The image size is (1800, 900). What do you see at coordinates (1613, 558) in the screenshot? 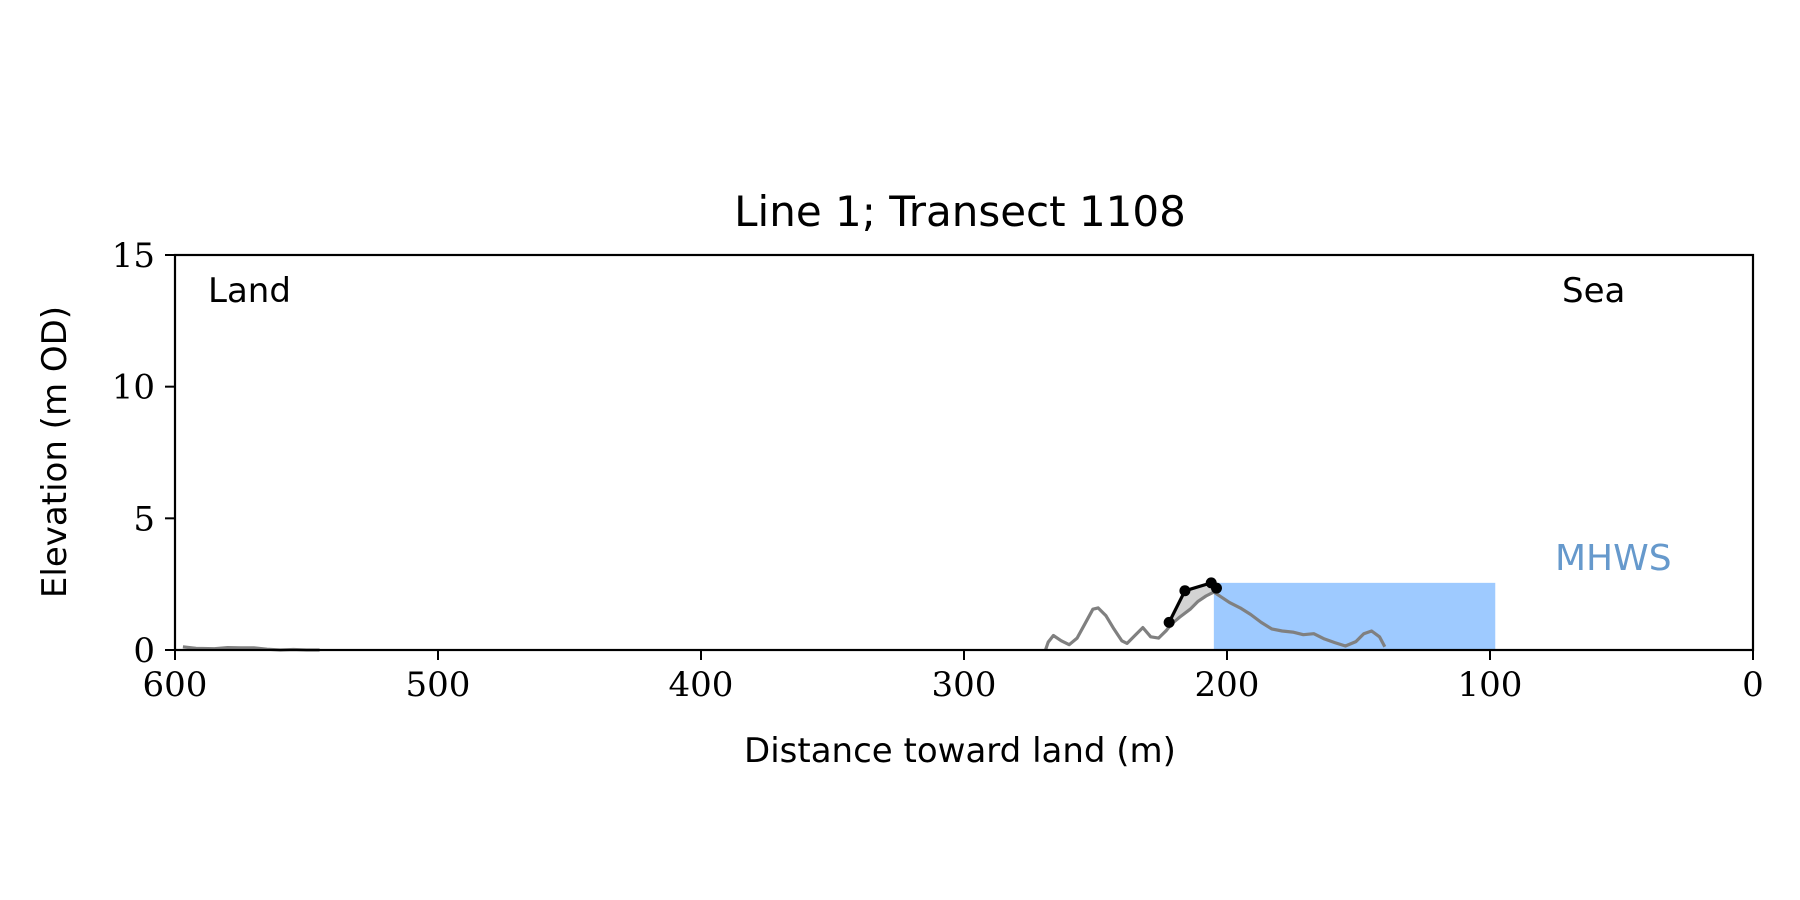
I see `mhws-annotation: MHWS` at bounding box center [1613, 558].